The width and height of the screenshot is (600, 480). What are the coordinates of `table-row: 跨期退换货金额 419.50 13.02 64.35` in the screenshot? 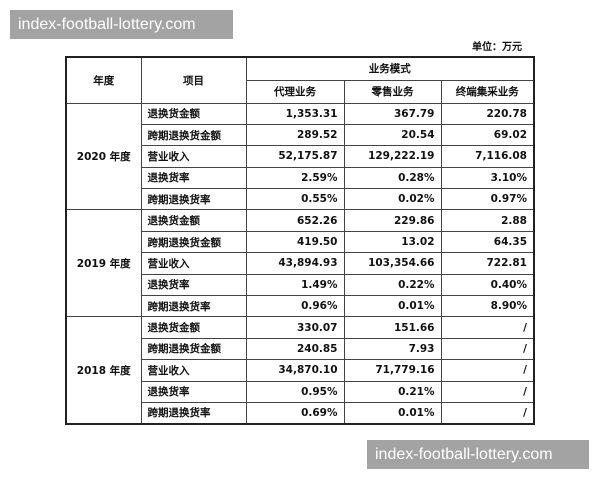 It's located at (300, 242).